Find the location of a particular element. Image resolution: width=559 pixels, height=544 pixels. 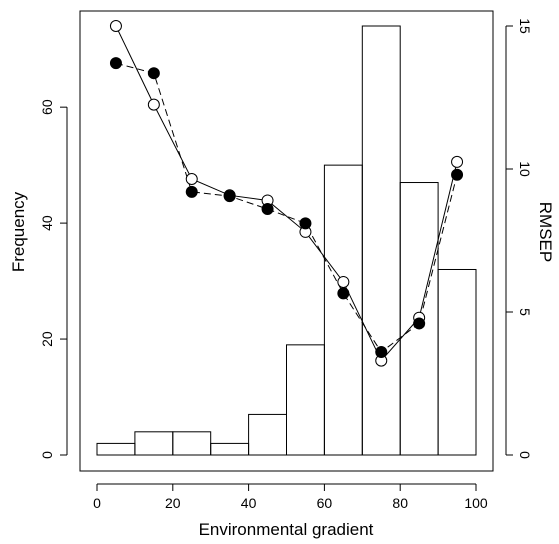

y-tick-label: 20 is located at coordinates (47, 339).